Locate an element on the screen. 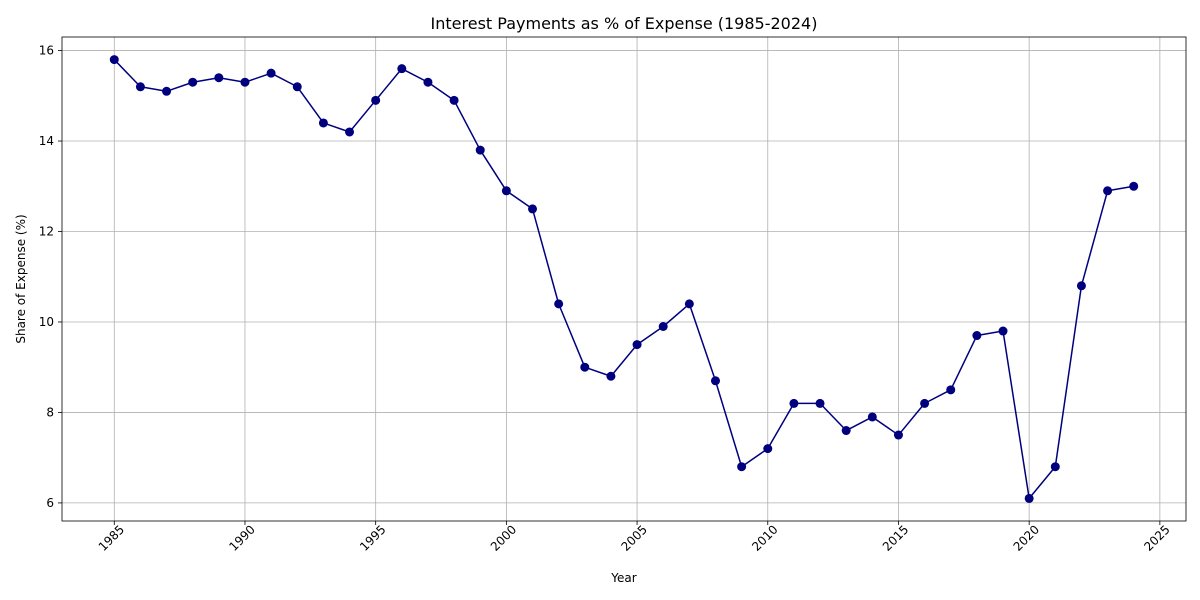 The height and width of the screenshot is (600, 1200). y-axis-label: Share of Expense (%) is located at coordinates (21, 278).